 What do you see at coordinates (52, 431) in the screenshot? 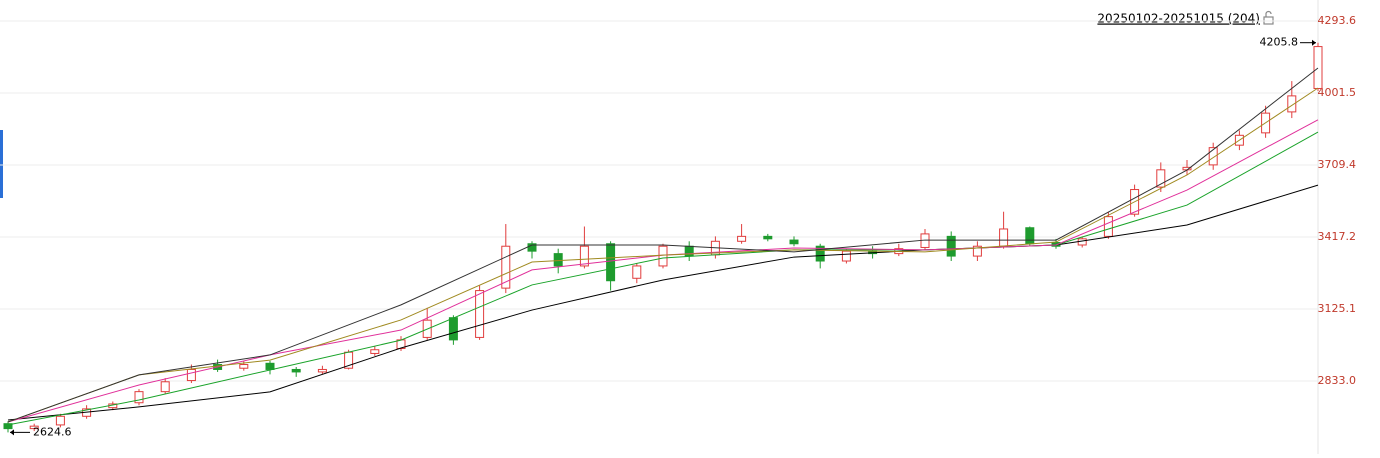
I see `low-label: 2624.6` at bounding box center [52, 431].